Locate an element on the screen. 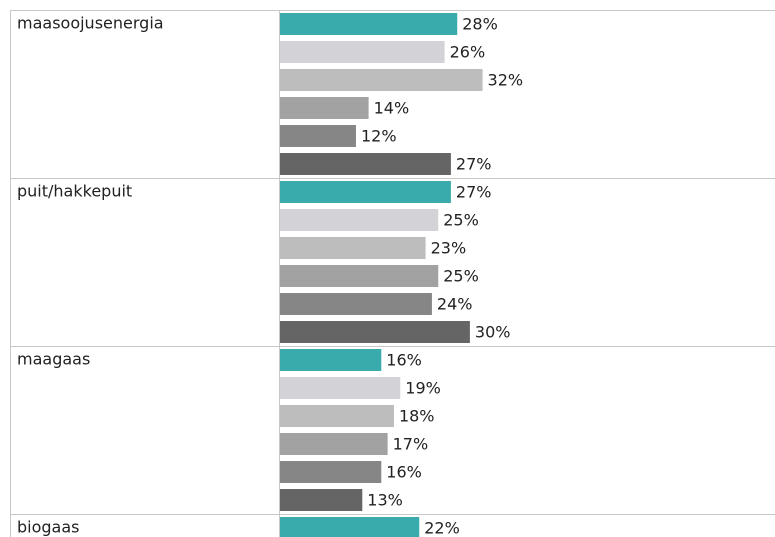 The width and height of the screenshot is (775, 537). value-label: 18% is located at coordinates (417, 416).